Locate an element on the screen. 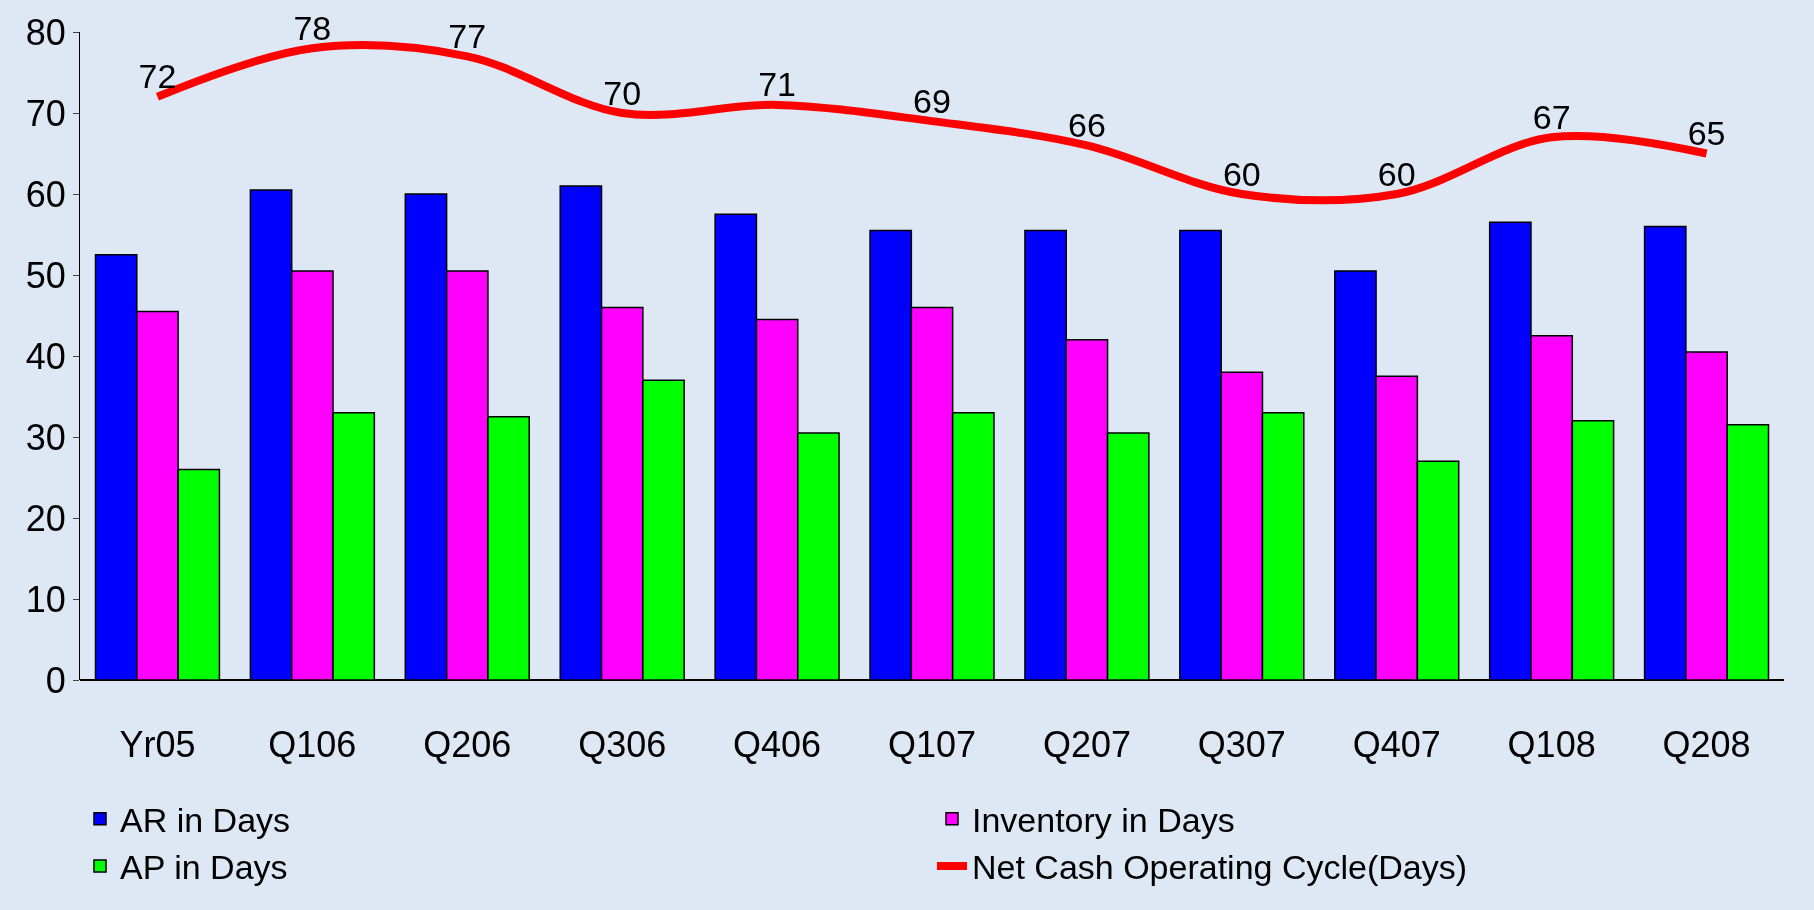 The image size is (1814, 910). x-tick-label: Q307 is located at coordinates (1241, 744).